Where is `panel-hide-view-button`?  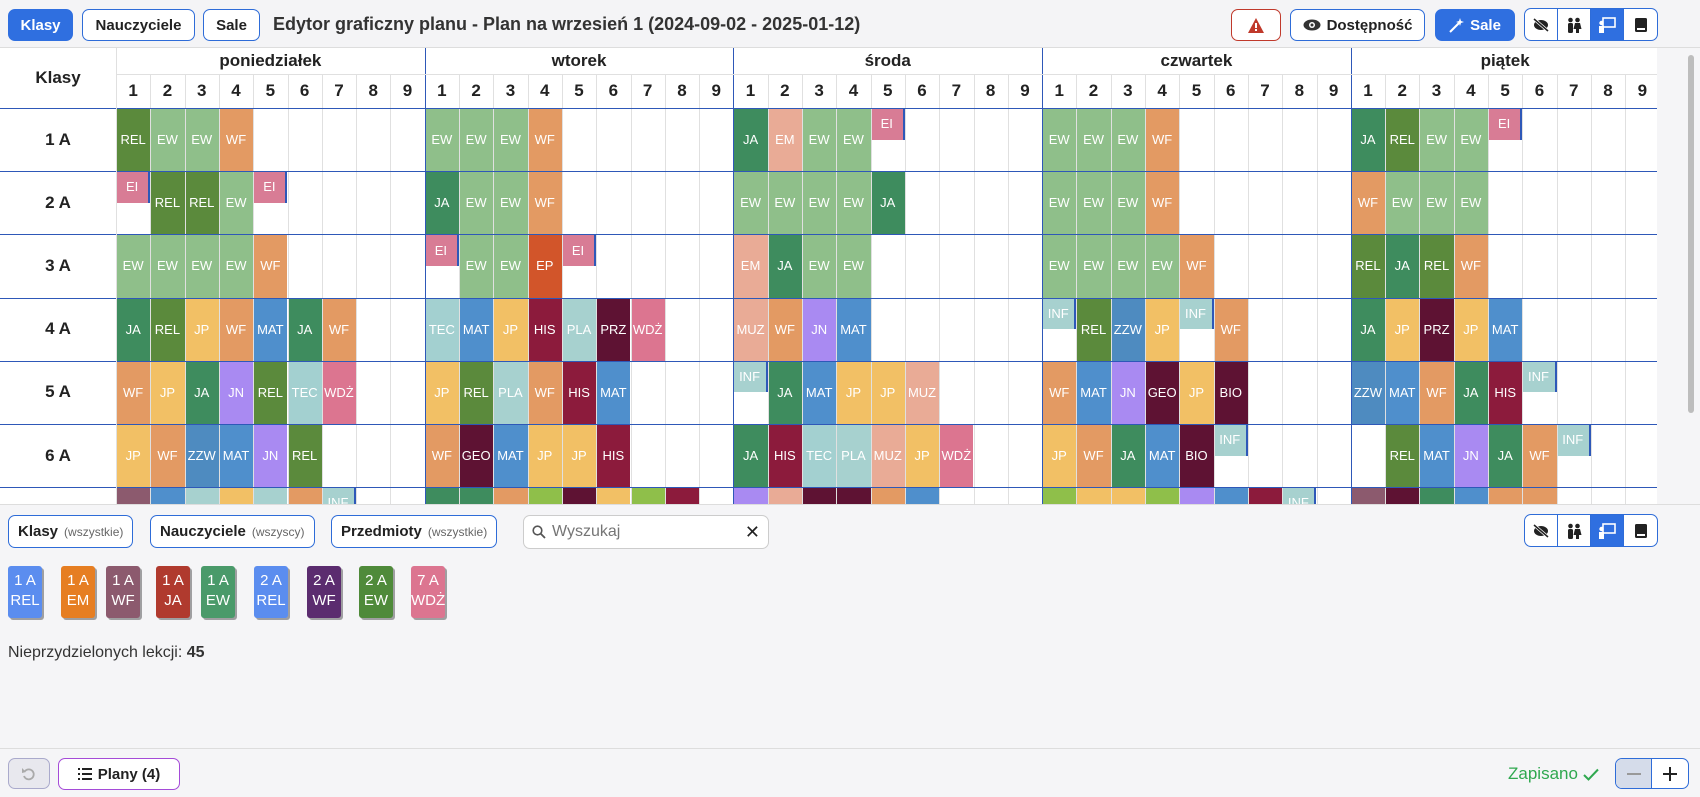
panel-hide-view-button is located at coordinates (1541, 530).